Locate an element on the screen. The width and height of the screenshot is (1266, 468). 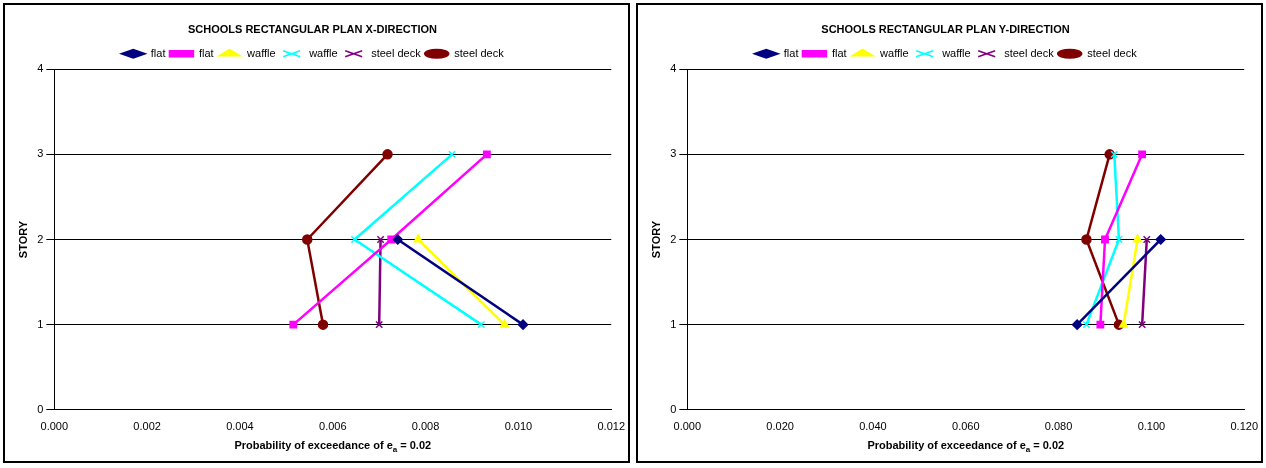
x-tick-label: 0.020 is located at coordinates (780, 426).